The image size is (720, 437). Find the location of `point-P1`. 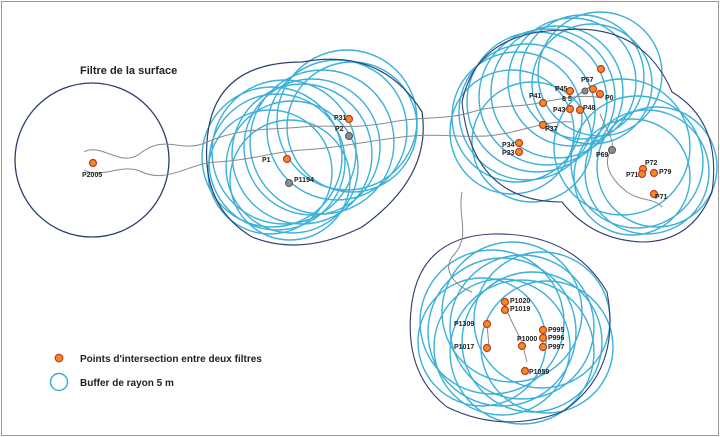

point-P1 is located at coordinates (287, 159).